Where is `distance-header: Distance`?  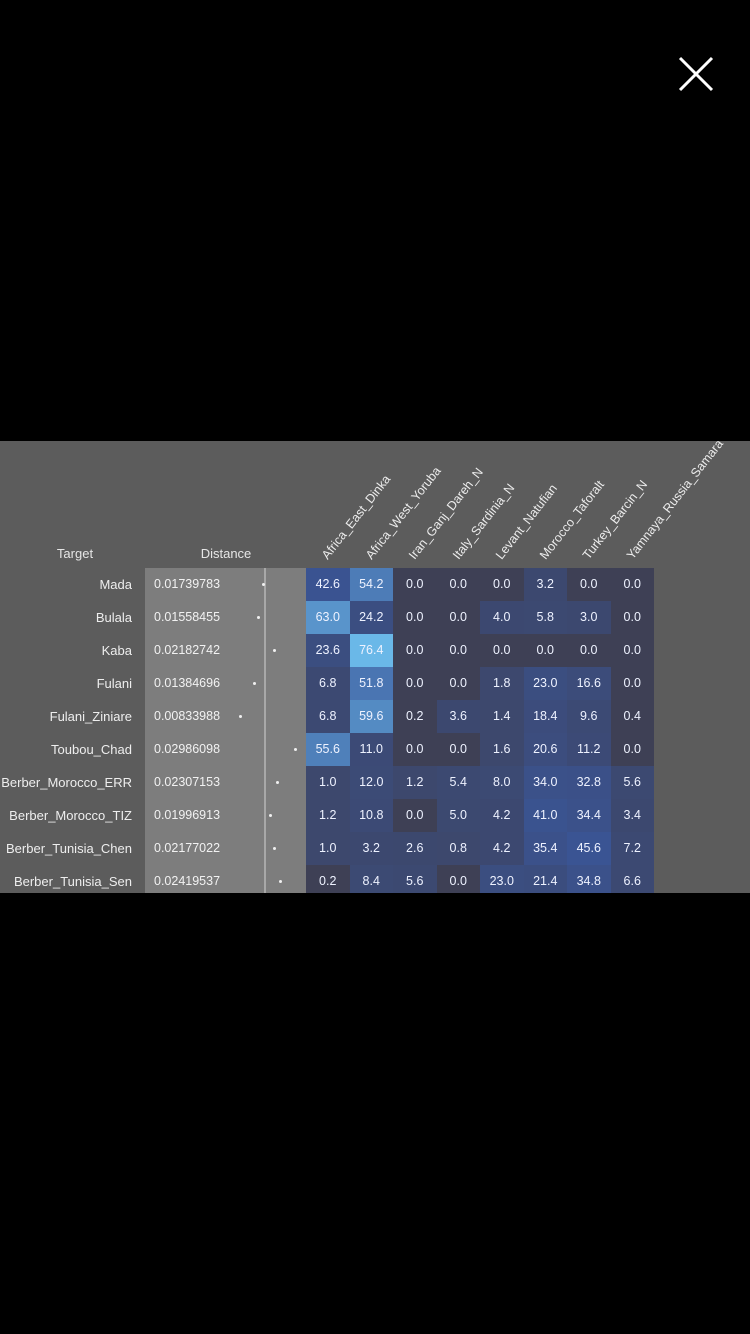
distance-header: Distance is located at coordinates (226, 553).